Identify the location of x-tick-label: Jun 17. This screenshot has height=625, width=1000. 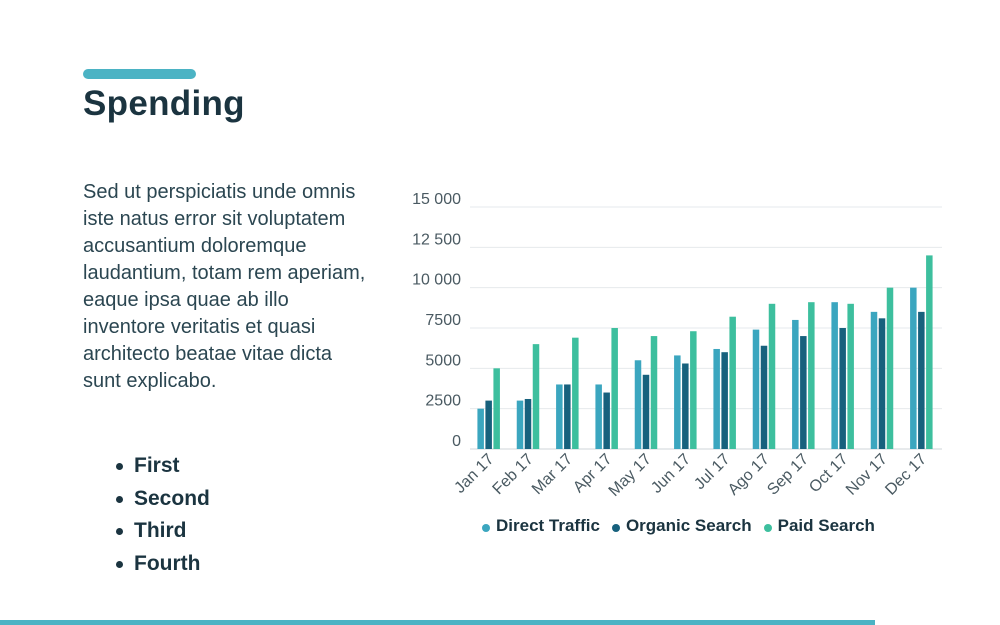
(671, 474).